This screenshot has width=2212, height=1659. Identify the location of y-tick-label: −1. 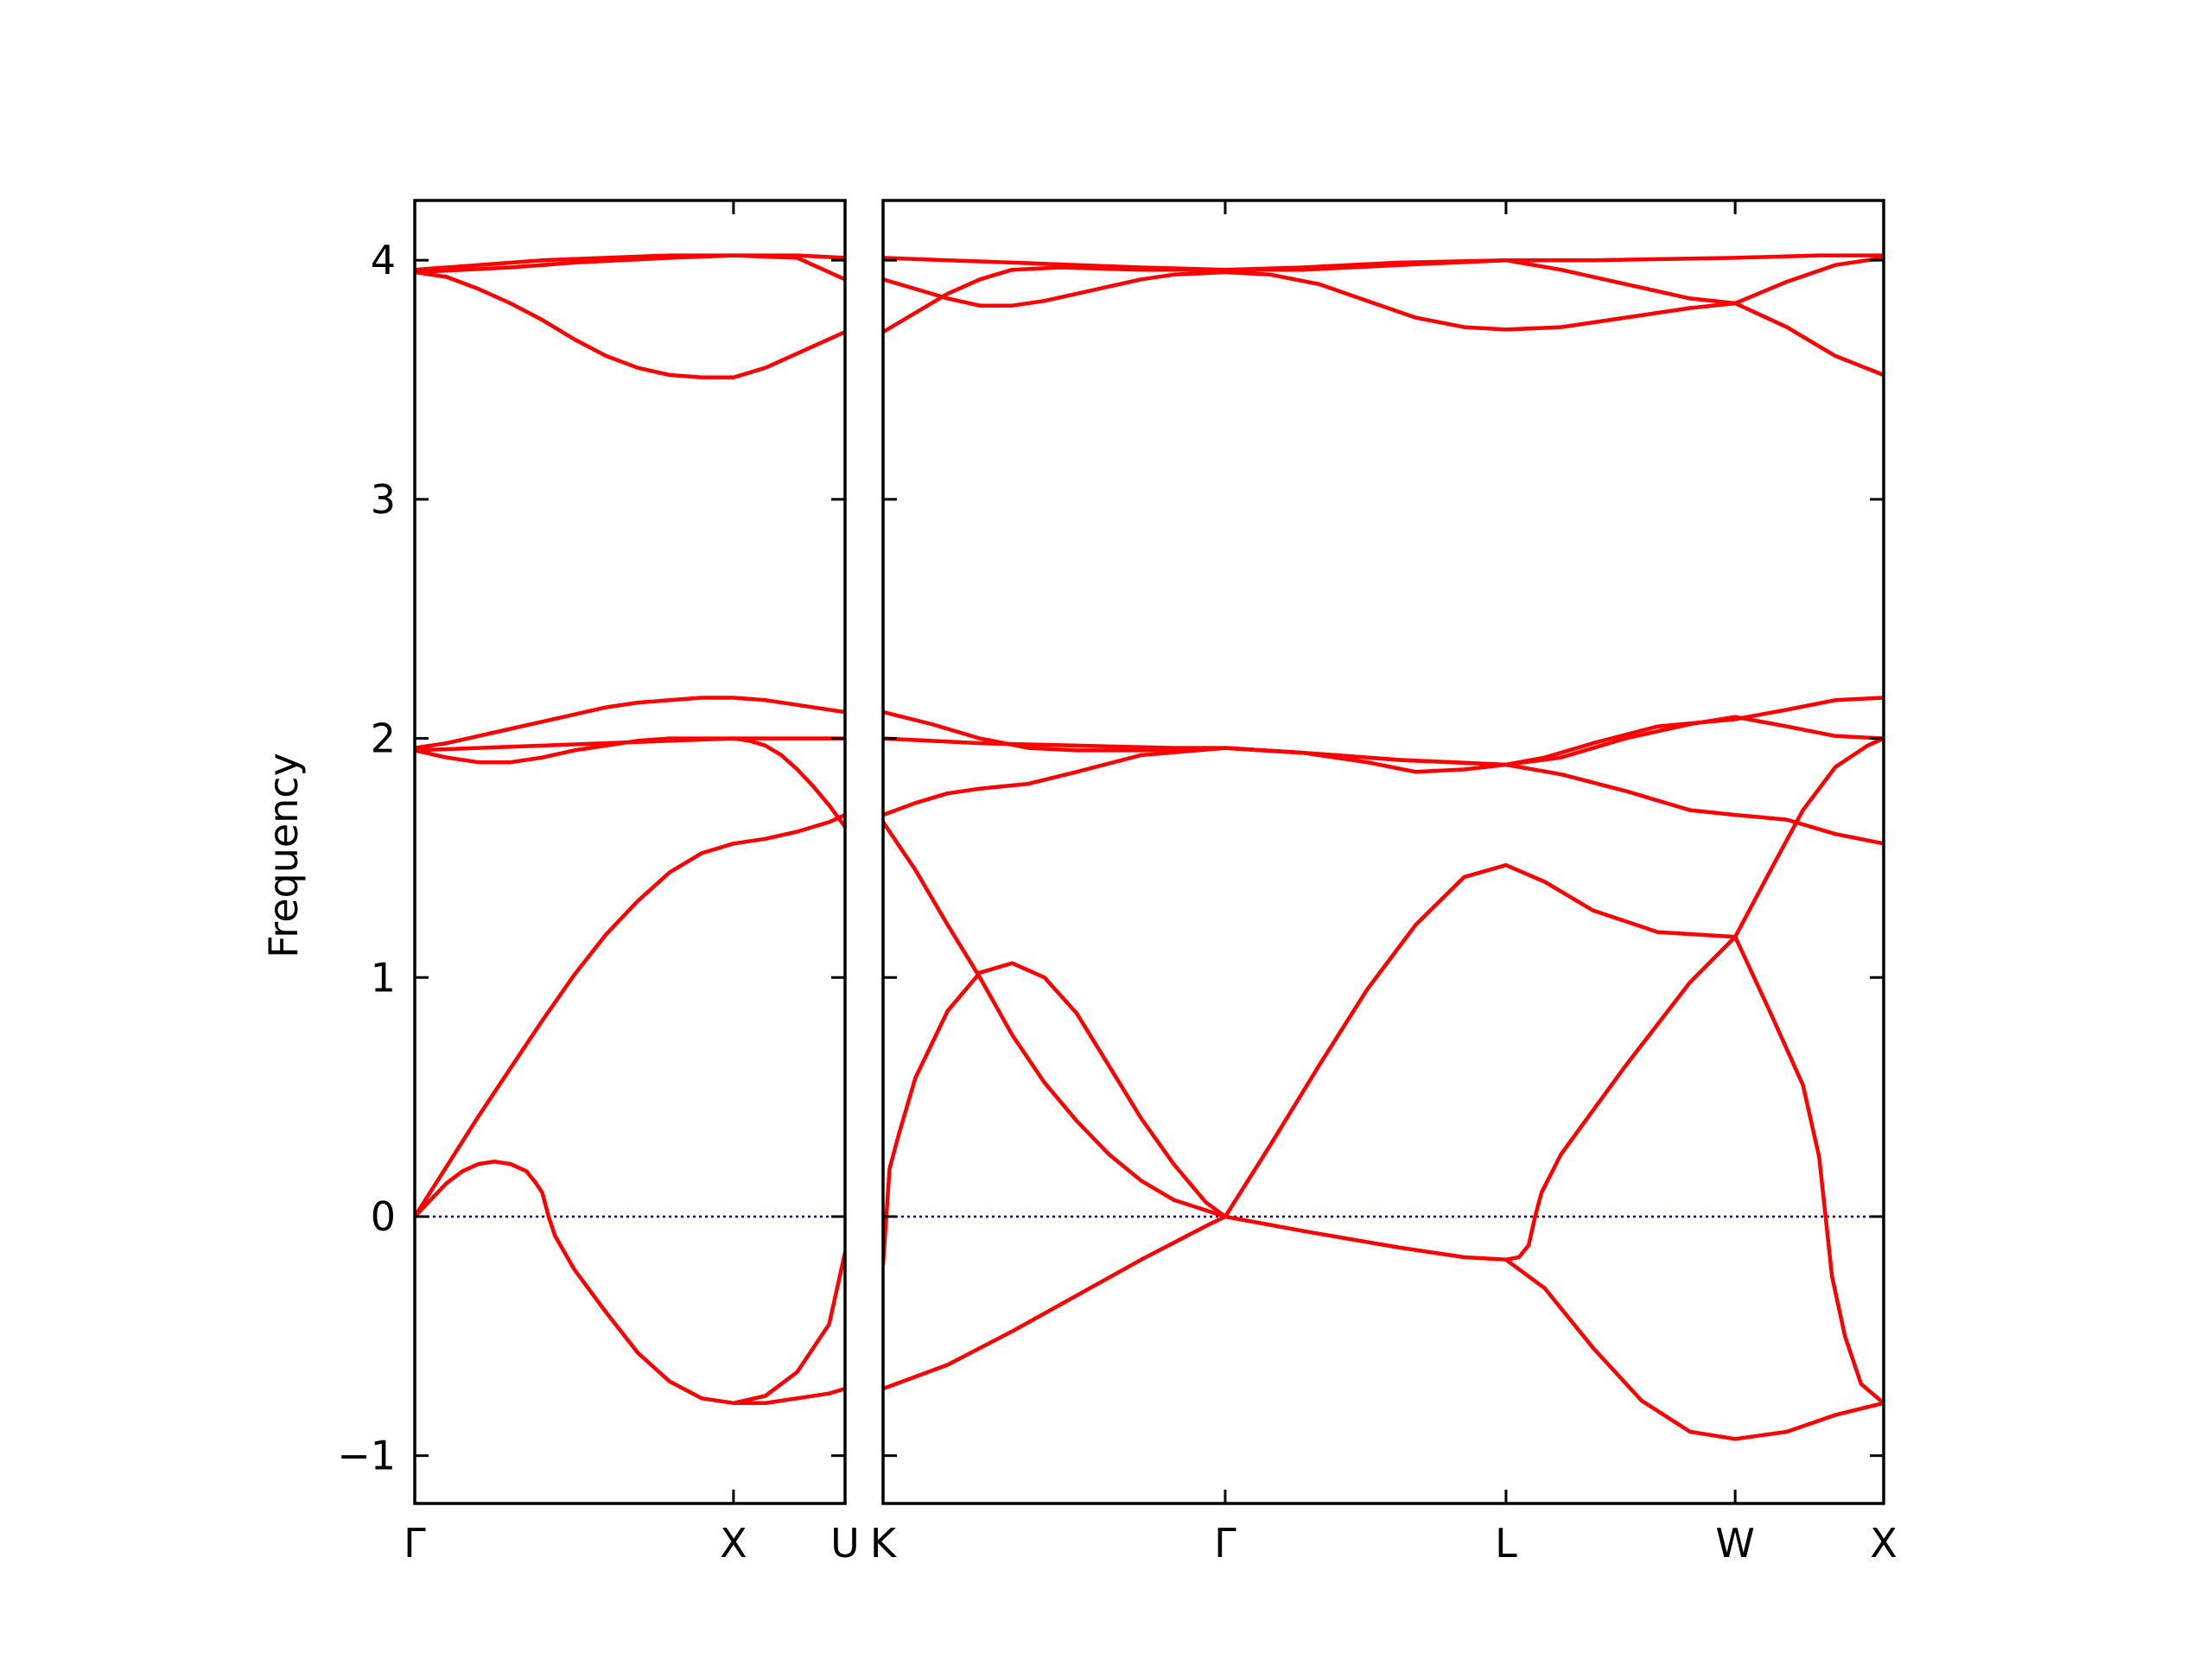
(366, 1456).